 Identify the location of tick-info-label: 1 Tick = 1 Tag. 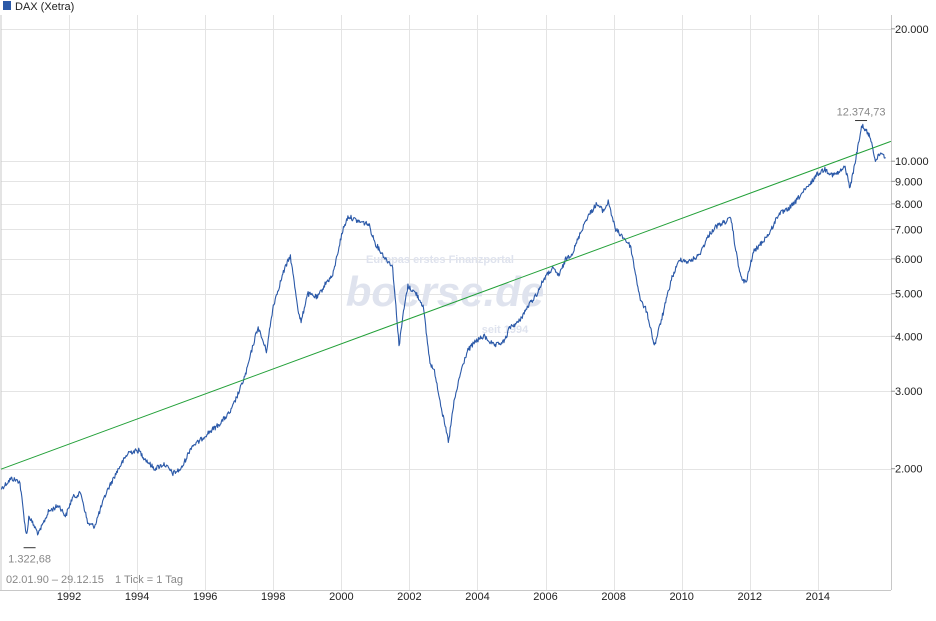
(149, 580).